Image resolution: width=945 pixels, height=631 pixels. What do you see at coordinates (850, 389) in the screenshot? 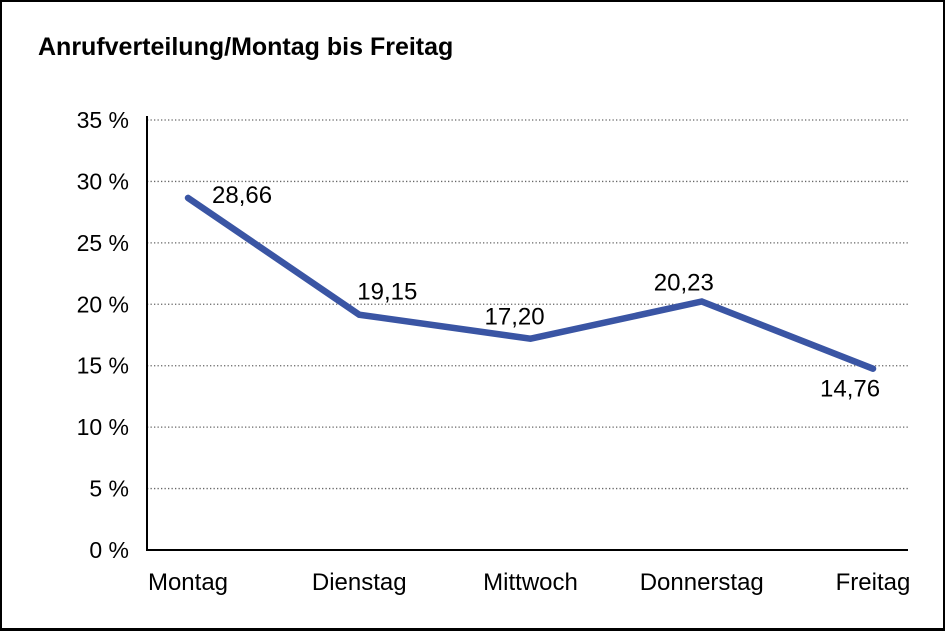
I see `data-point-label: 14,76` at bounding box center [850, 389].